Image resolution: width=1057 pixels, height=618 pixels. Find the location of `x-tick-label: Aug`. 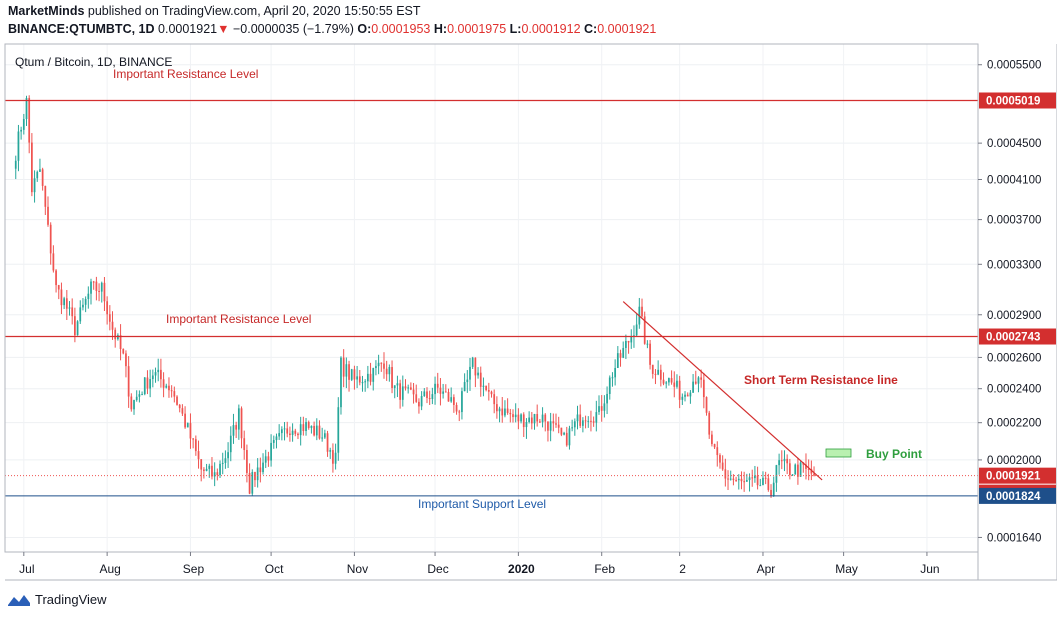

x-tick-label: Aug is located at coordinates (109, 569).